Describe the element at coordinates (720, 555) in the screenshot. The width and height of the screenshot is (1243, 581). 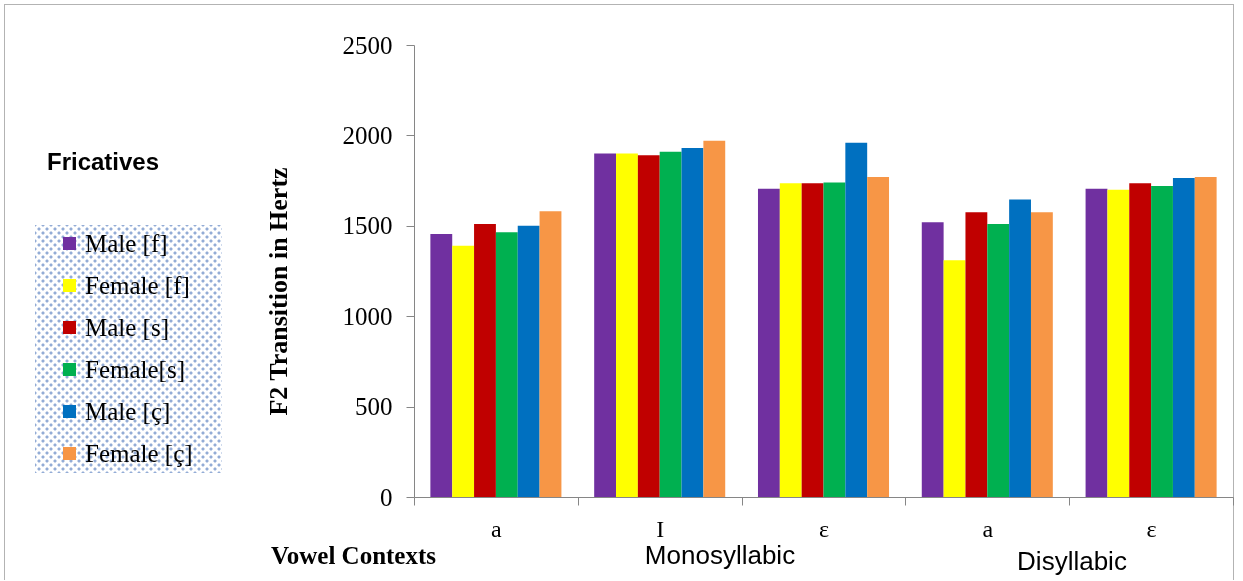
I see `text: Monosyllabic` at that location.